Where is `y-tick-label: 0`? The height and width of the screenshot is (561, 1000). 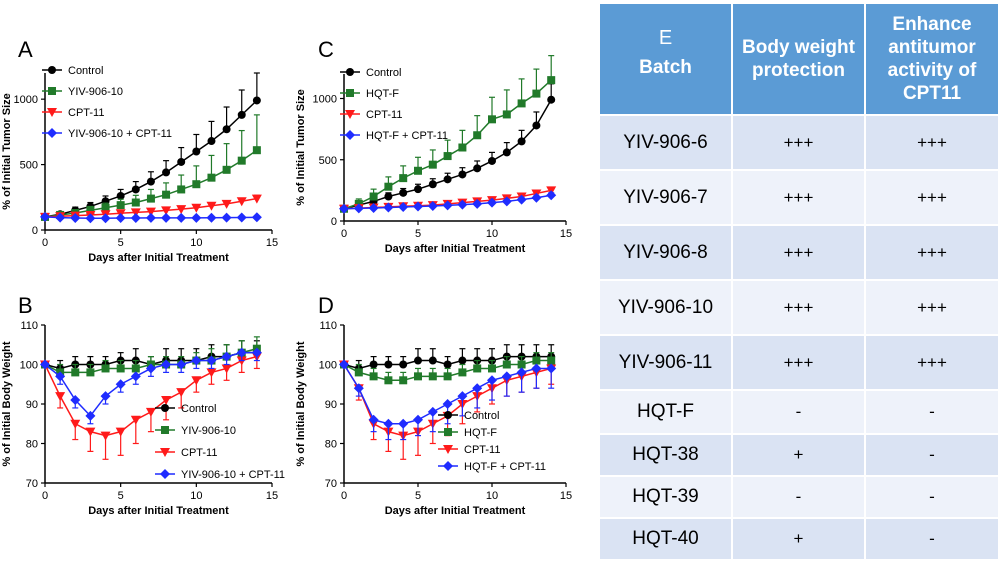 y-tick-label: 0 is located at coordinates (334, 222).